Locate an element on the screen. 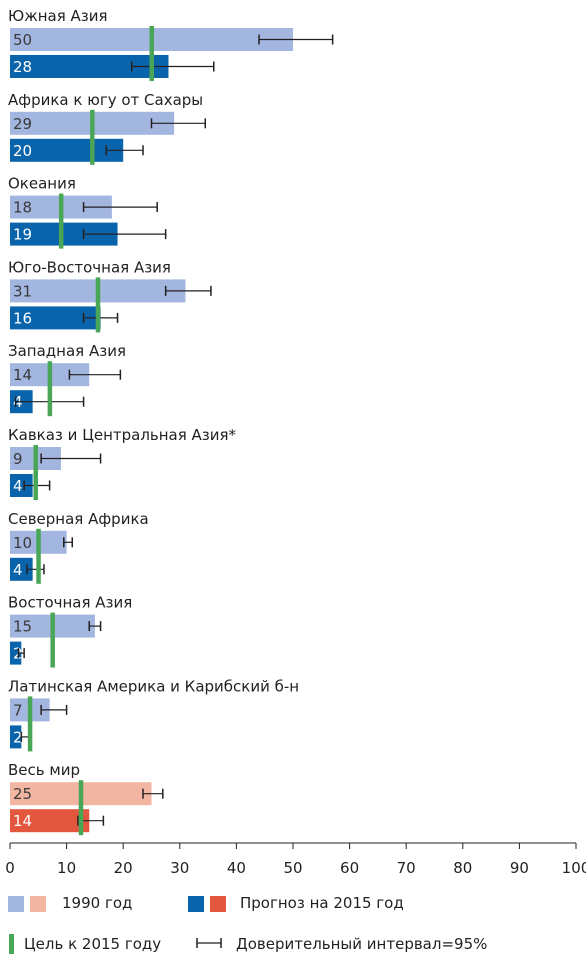  region-label: Восточная Азия is located at coordinates (70, 603).